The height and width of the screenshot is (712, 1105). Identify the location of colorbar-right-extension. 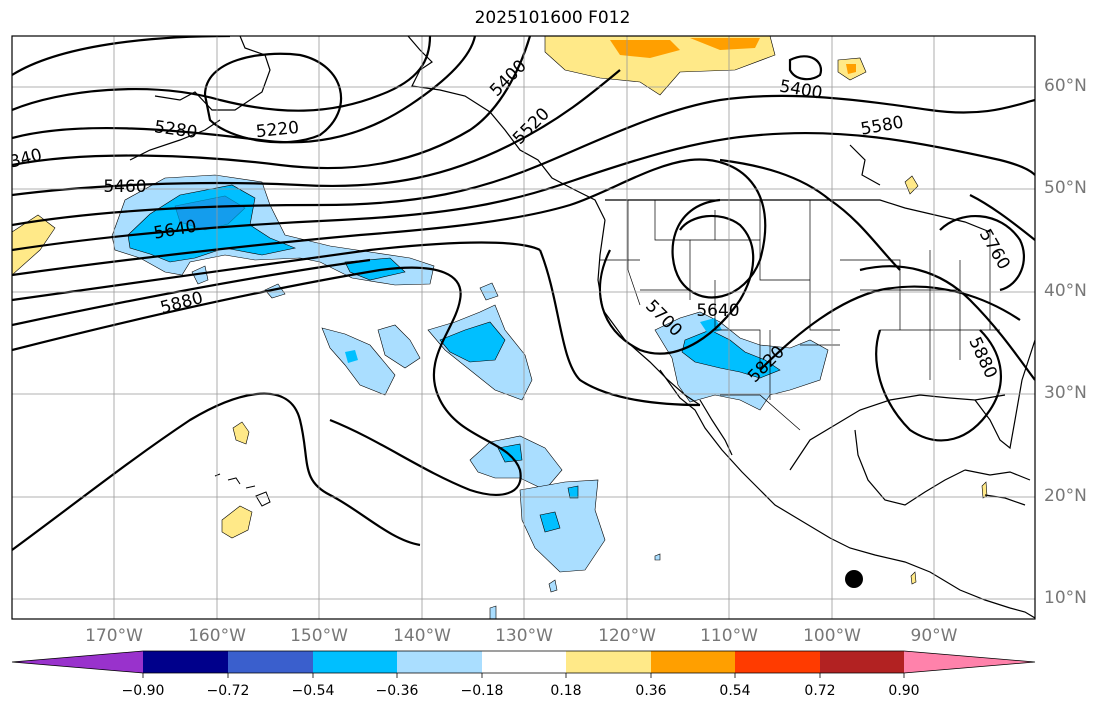
(969, 662).